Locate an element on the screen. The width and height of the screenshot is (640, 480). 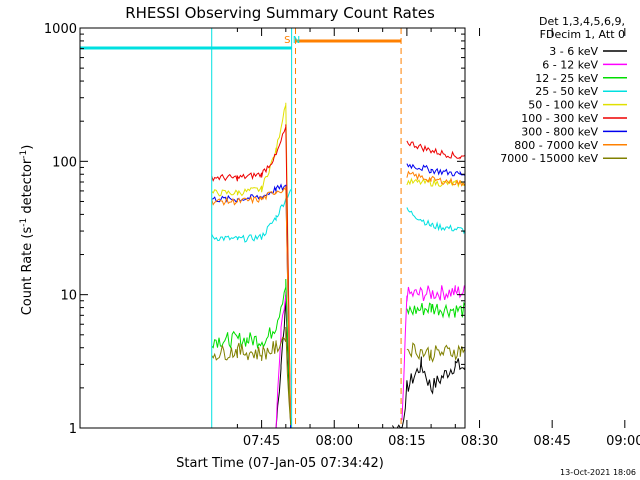
legend-label-8: 800 - 7000 keV is located at coordinates (556, 145).